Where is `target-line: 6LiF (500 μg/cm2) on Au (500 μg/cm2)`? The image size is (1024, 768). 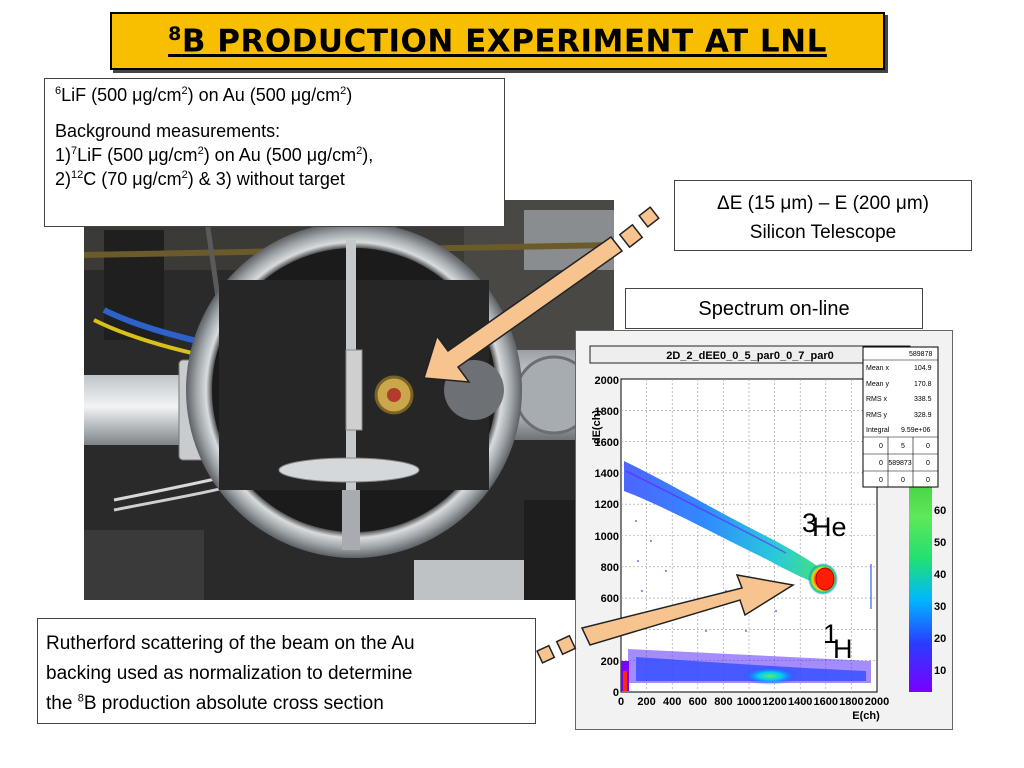
target-line: 6LiF (500 μg/cm2) on Au (500 μg/cm2) is located at coordinates (204, 95).